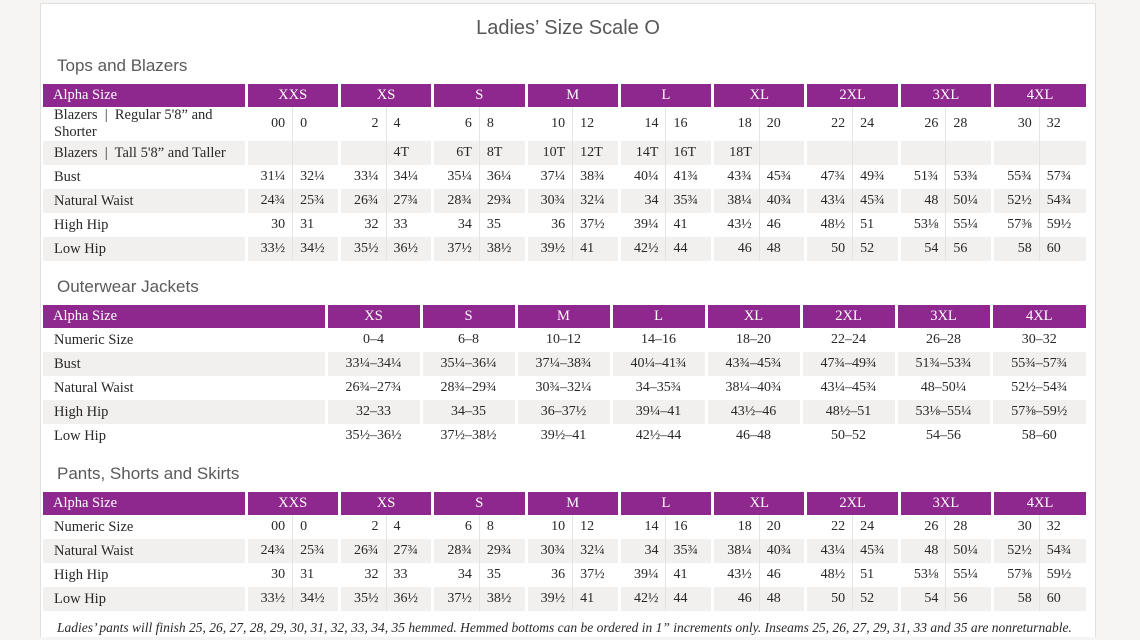  Describe the element at coordinates (502, 575) in the screenshot. I see `size-cell: 35` at that location.